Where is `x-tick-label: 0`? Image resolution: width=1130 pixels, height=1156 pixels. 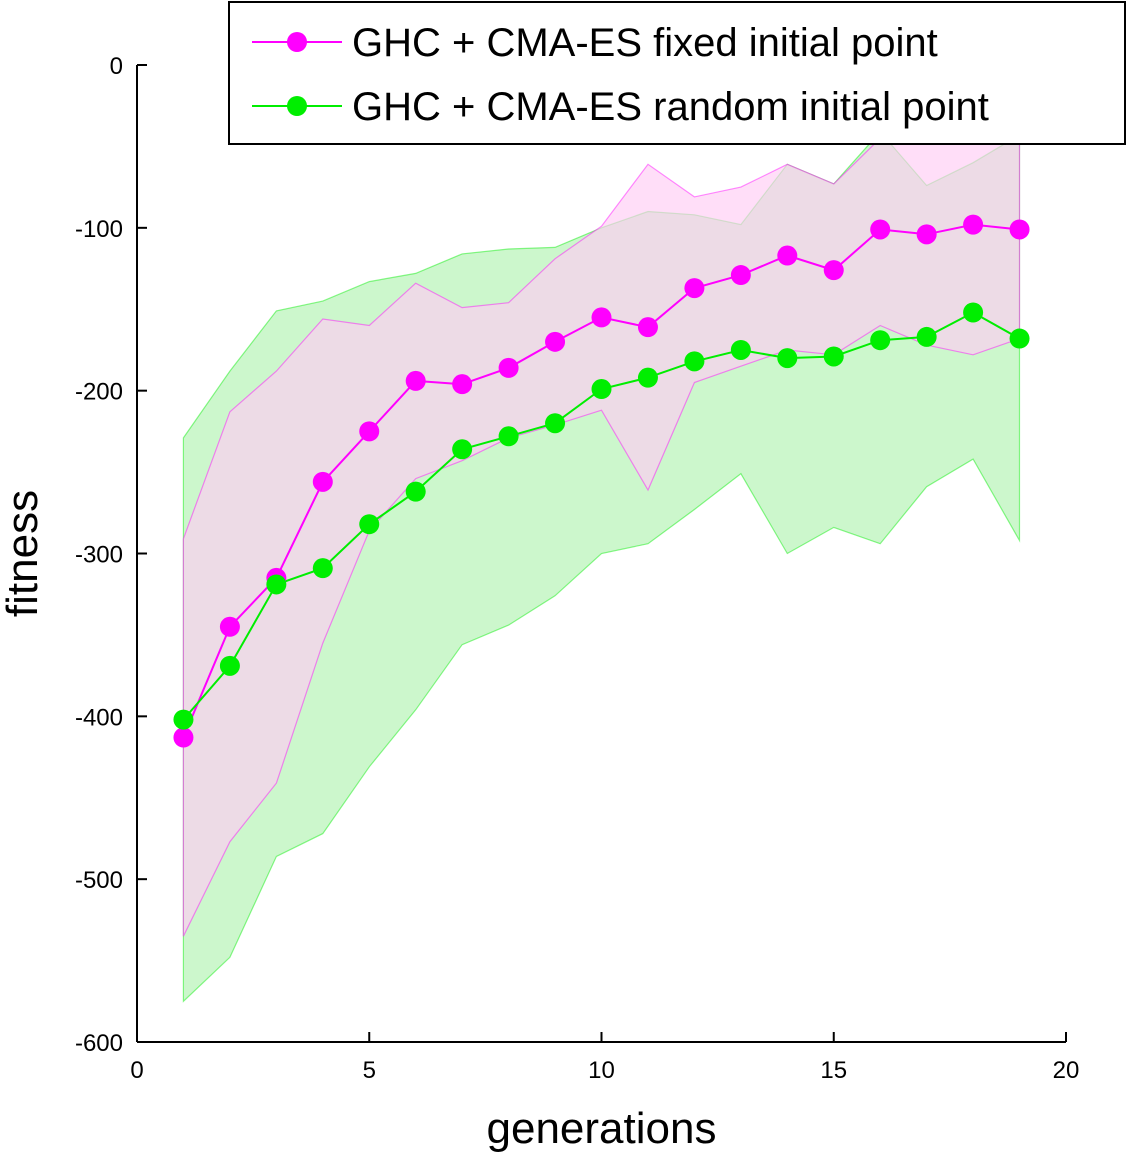
x-tick-label: 0 is located at coordinates (136, 1070).